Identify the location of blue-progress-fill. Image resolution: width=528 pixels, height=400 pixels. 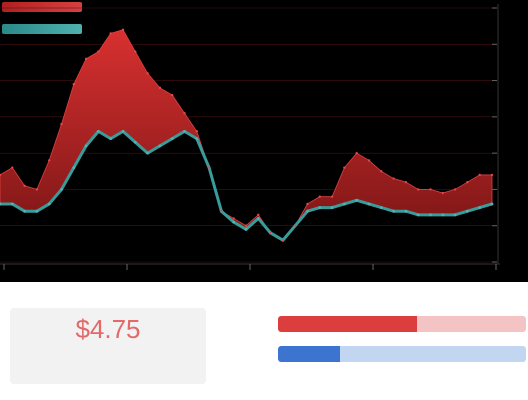
(309, 354).